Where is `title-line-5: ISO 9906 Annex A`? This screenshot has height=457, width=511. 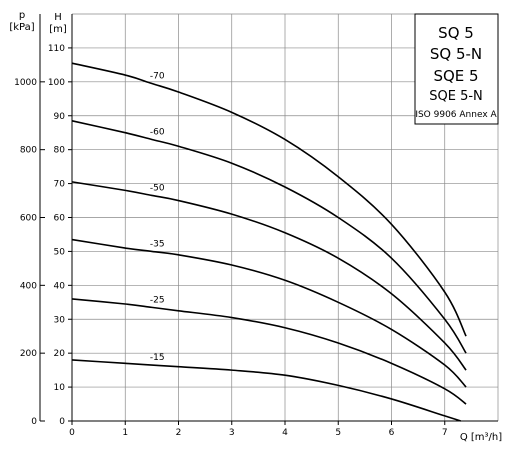 title-line-5: ISO 9906 Annex A is located at coordinates (456, 115).